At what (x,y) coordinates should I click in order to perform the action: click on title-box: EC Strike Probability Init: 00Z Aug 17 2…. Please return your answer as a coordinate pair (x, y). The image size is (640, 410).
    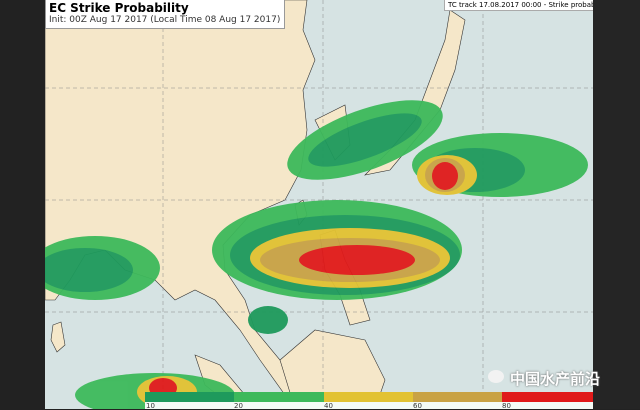
    Looking at the image, I should click on (165, 14).